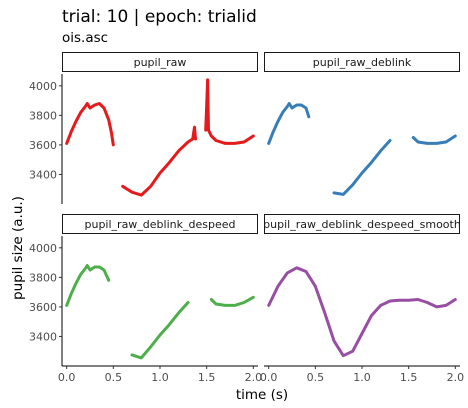  Describe the element at coordinates (85, 38) in the screenshot. I see `chart-subtitle: ois.asc` at that location.